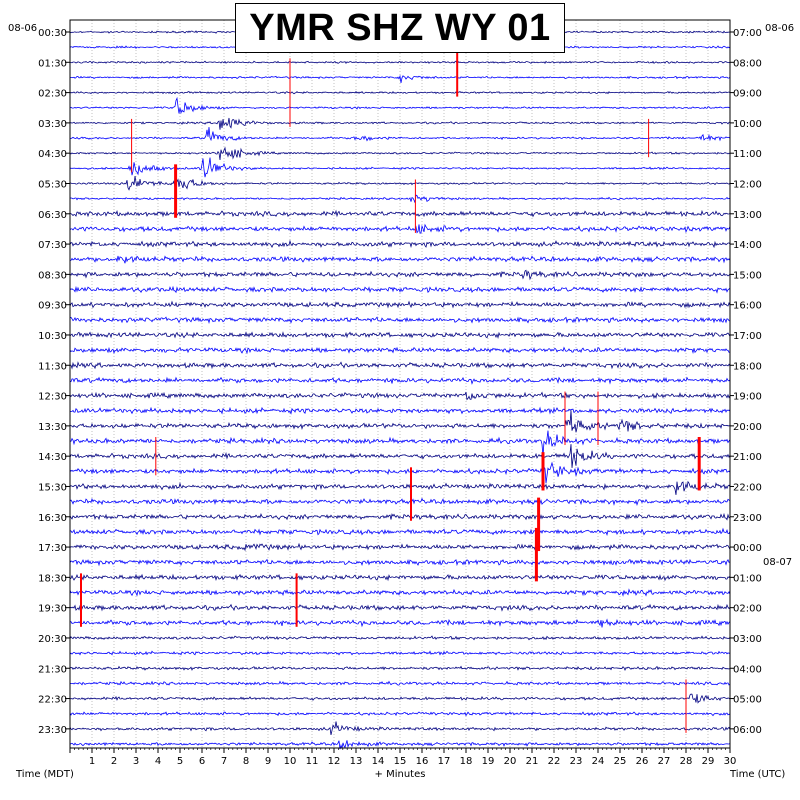  What do you see at coordinates (52, 669) in the screenshot?
I see `left-time-label: 21:30` at bounding box center [52, 669].